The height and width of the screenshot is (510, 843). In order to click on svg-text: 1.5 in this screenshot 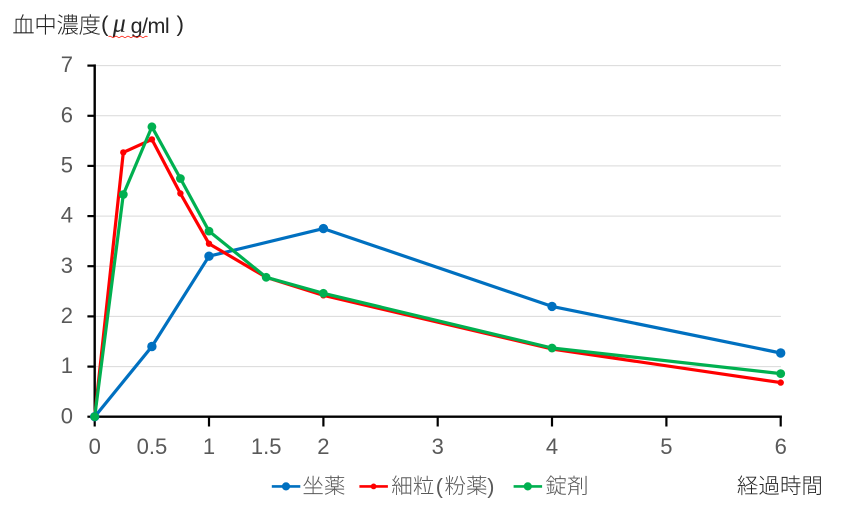, I will do `click(266, 446)`.